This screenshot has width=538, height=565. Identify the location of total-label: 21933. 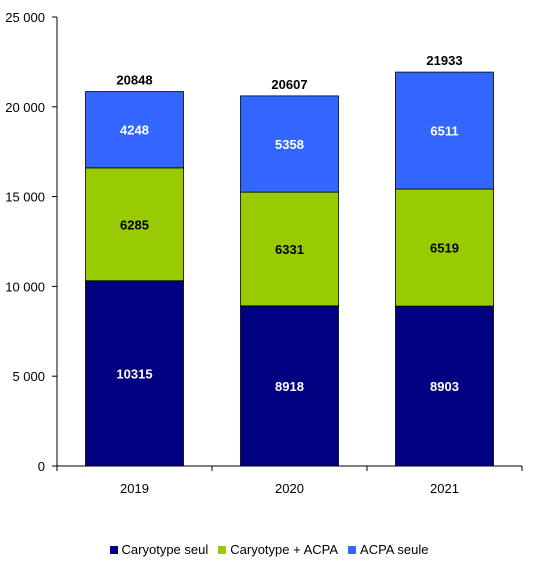
(444, 60).